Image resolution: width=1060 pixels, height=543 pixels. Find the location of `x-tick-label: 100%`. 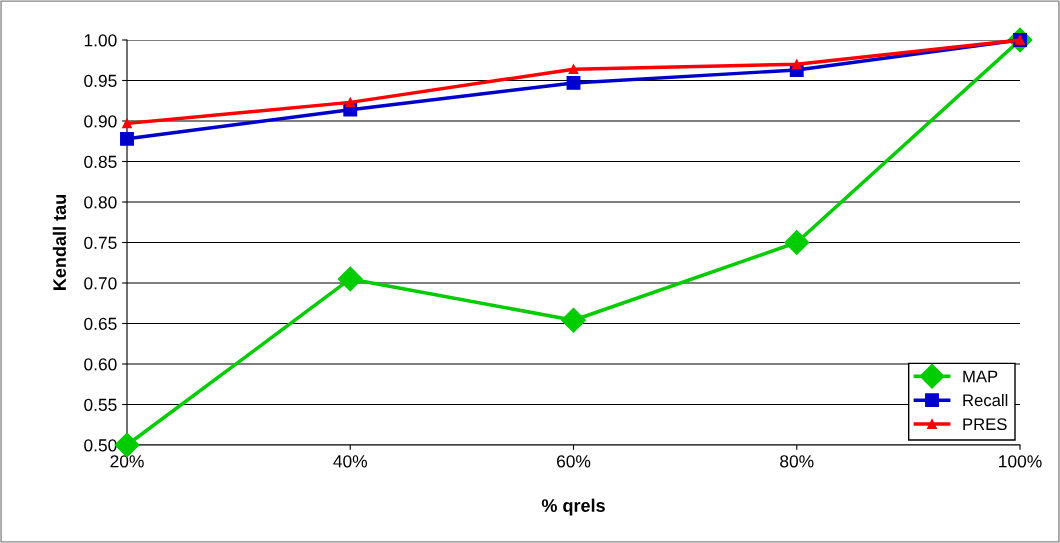

x-tick-label: 100% is located at coordinates (1020, 461).